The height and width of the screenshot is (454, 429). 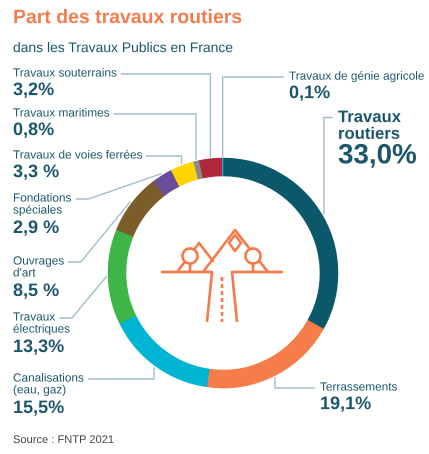 I want to click on slice-label: Travaux de génie agricole, so click(x=356, y=76).